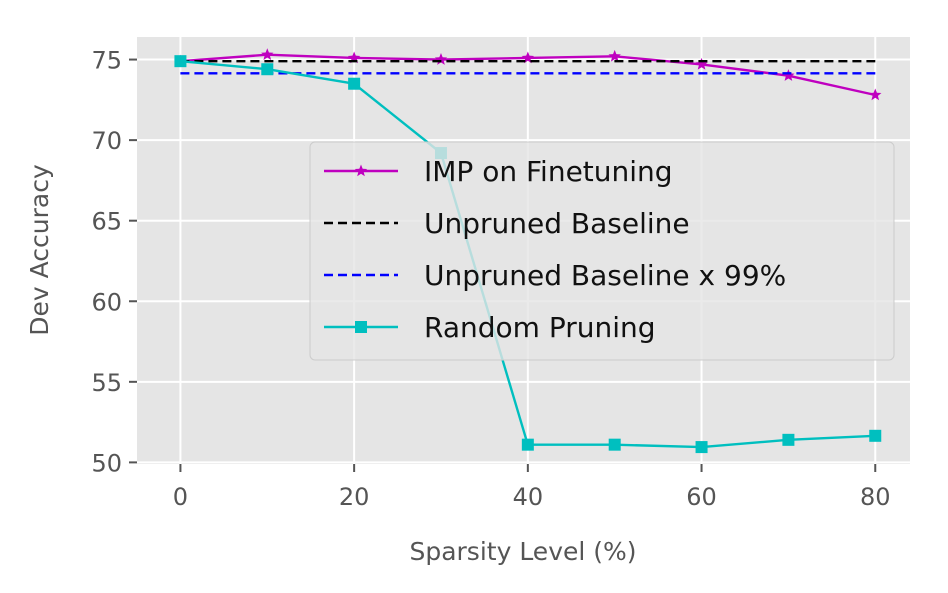  I want to click on y-tick-label: 65, so click(106, 222).